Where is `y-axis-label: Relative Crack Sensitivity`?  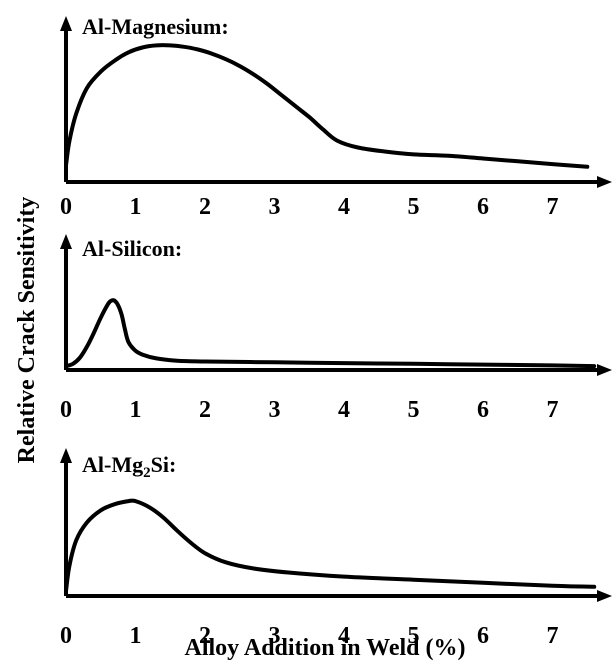 y-axis-label: Relative Crack Sensitivity is located at coordinates (27, 330).